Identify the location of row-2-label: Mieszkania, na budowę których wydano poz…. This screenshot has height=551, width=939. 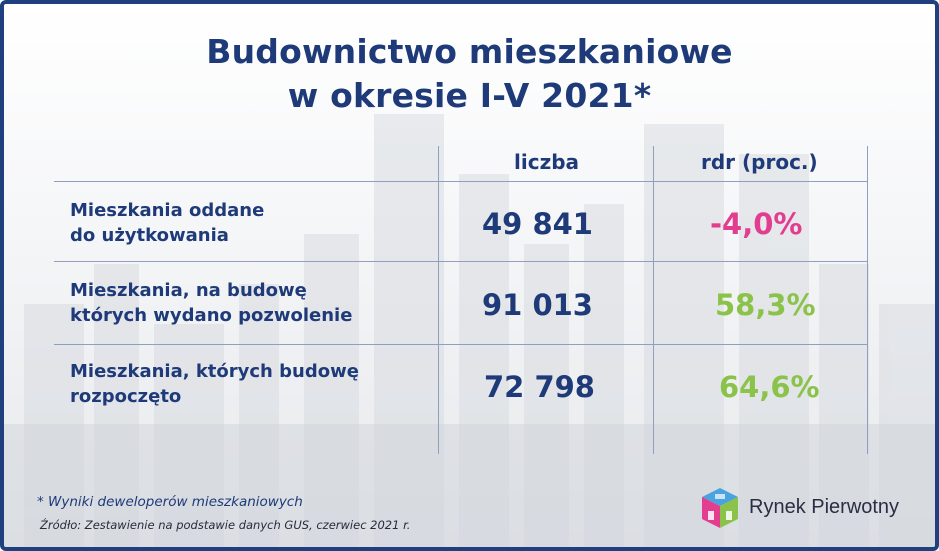
(211, 303).